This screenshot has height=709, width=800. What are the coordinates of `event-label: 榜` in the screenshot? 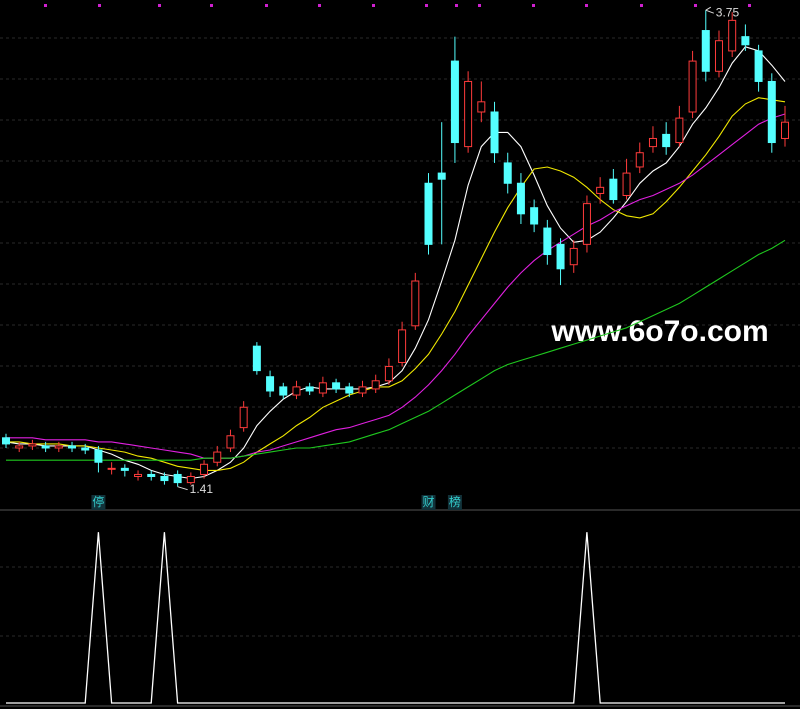 It's located at (455, 501).